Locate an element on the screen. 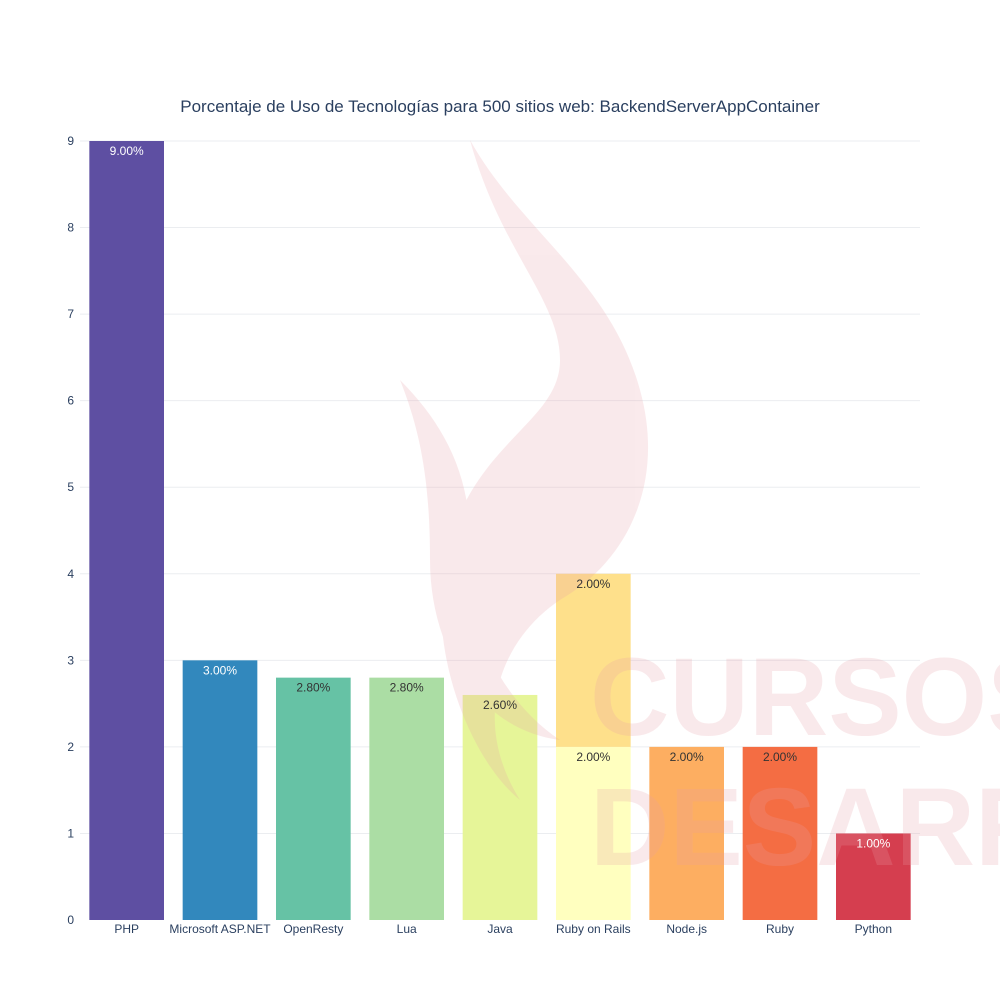 The width and height of the screenshot is (1000, 1000). x-tick-label: PHP is located at coordinates (126, 929).